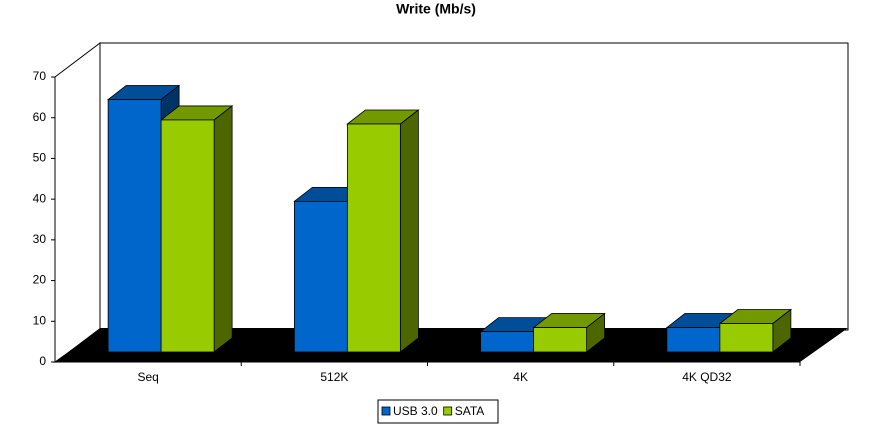 The width and height of the screenshot is (871, 426). Describe the element at coordinates (707, 377) in the screenshot. I see `x-tick-label: 4K QD32` at that location.